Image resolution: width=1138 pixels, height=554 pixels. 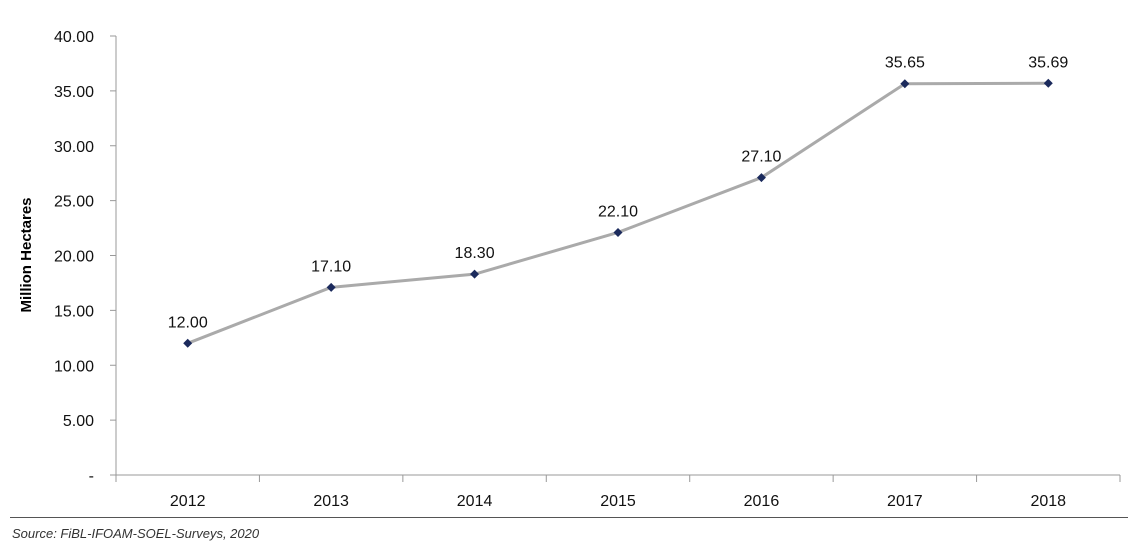 What do you see at coordinates (91, 476) in the screenshot?
I see `y-tick-label: -` at bounding box center [91, 476].